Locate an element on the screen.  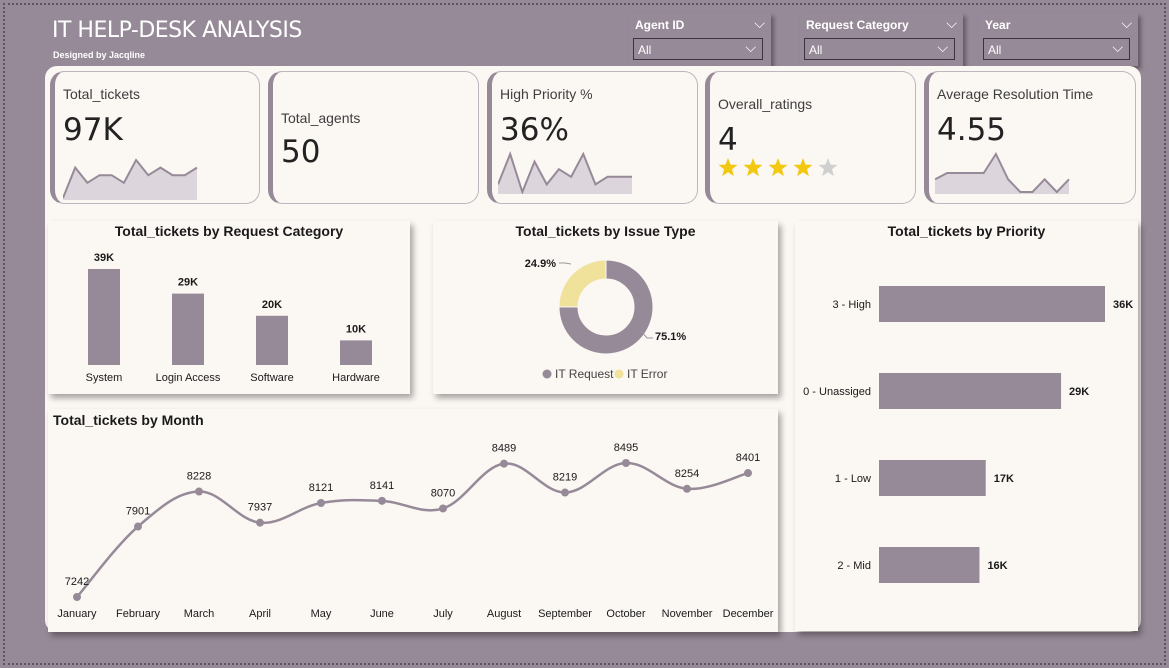
data-label: 10K is located at coordinates (356, 329).